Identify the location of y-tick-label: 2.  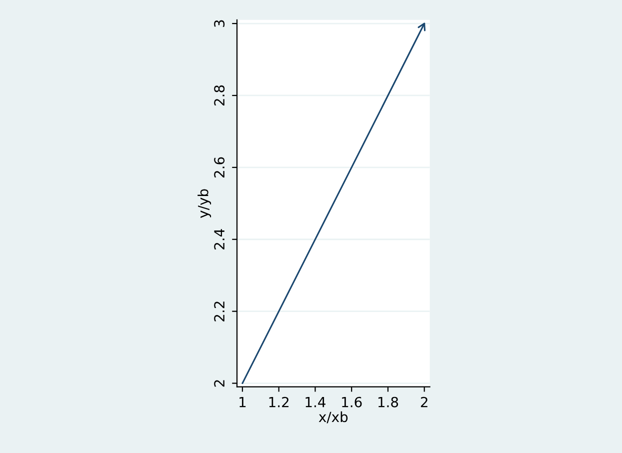
(219, 383).